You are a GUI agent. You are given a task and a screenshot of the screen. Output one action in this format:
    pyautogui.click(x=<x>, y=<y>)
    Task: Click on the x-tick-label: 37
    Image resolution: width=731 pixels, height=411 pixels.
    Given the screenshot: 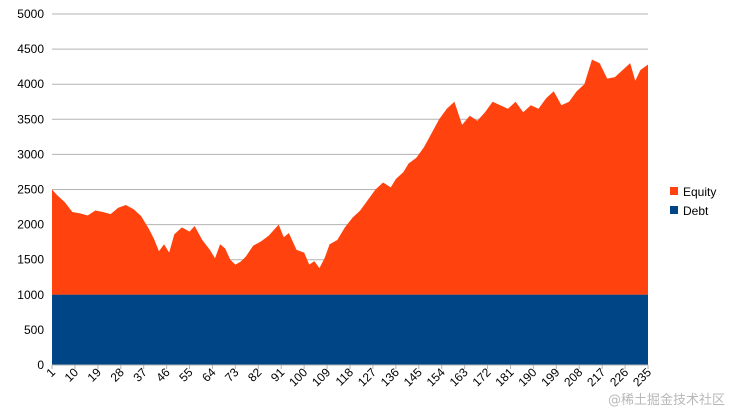 What is the action you would take?
    pyautogui.click(x=140, y=375)
    